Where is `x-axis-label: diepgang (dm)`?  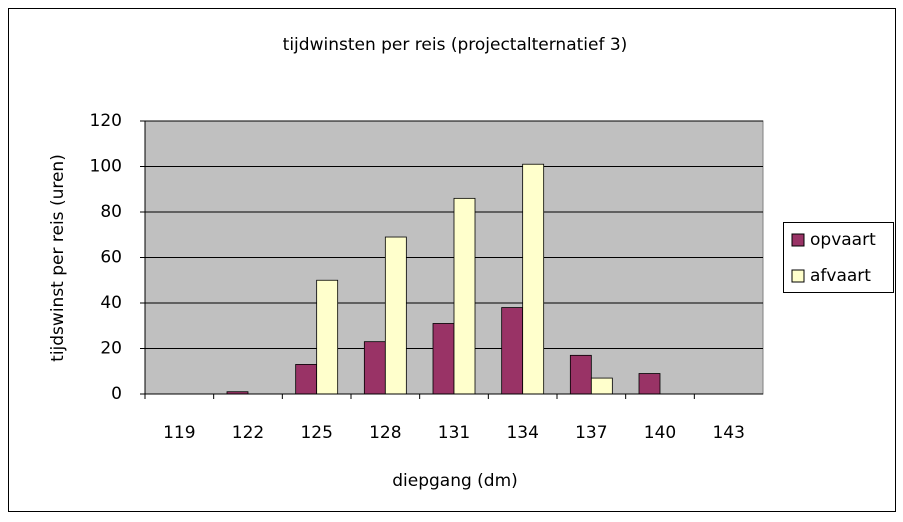
x-axis-label: diepgang (dm) is located at coordinates (455, 481).